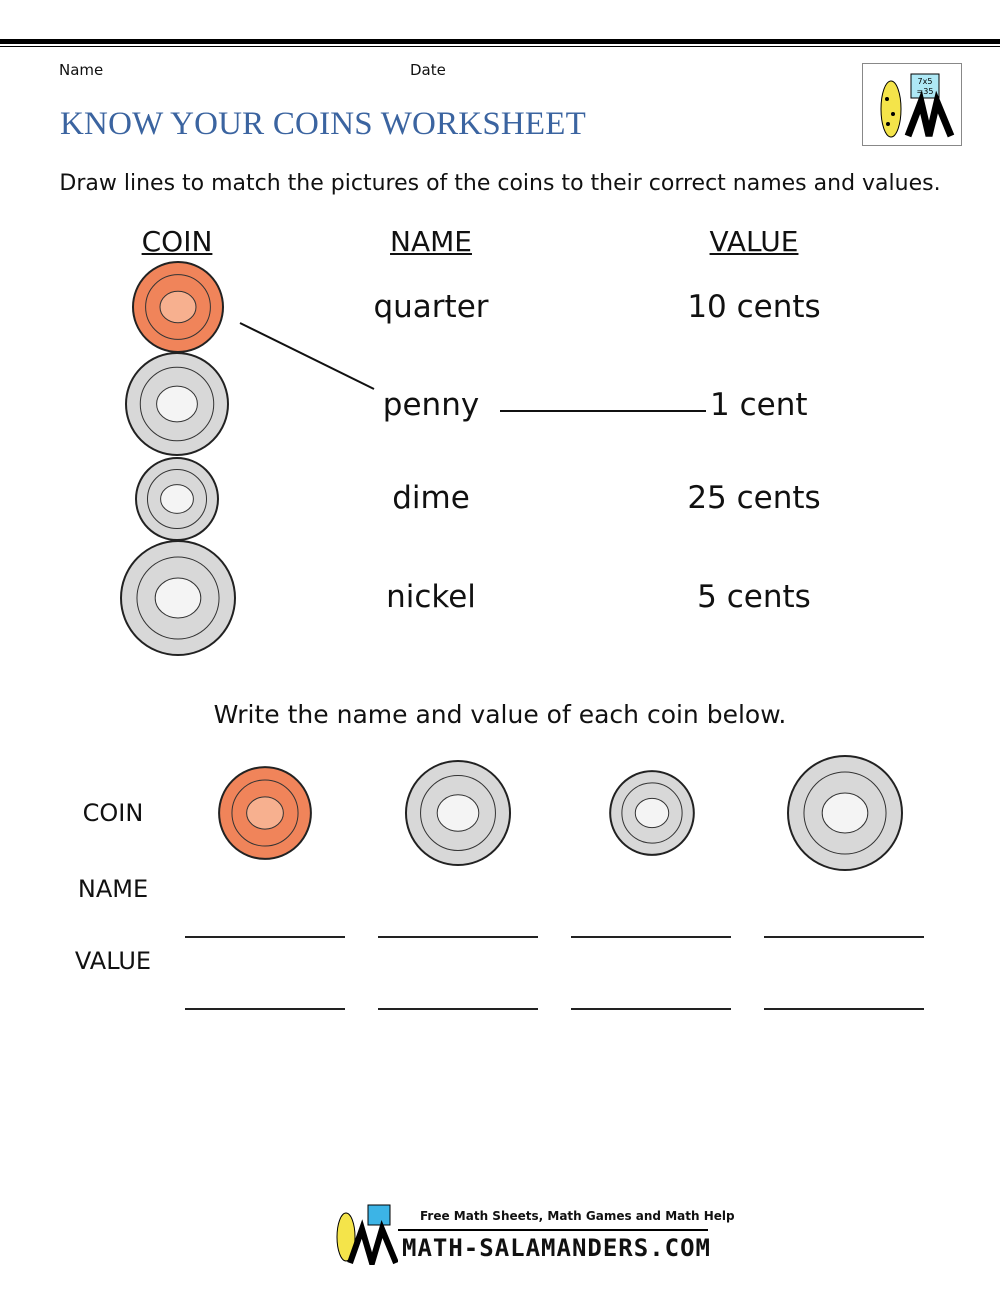 Image resolution: width=1000 pixels, height=1294 pixels. What do you see at coordinates (925, 91) in the screenshot?
I see `svg-text: =35` at bounding box center [925, 91].